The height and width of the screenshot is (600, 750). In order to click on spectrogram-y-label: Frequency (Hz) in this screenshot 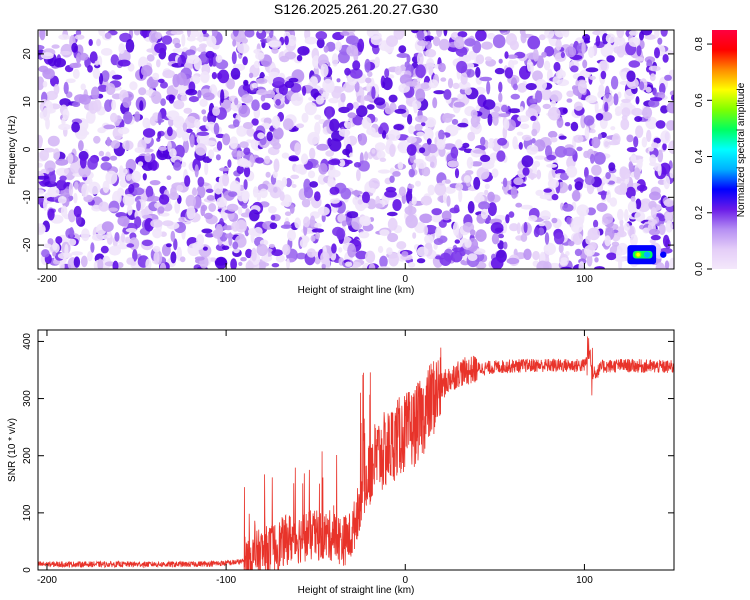, I will do `click(12, 150)`.